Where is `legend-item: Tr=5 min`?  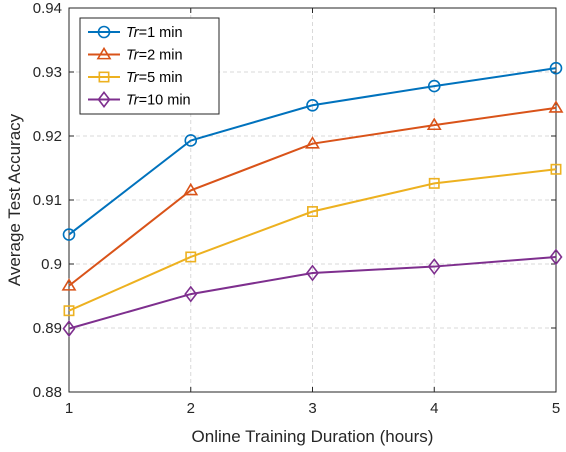 legend-item: Tr=5 min is located at coordinates (135, 78).